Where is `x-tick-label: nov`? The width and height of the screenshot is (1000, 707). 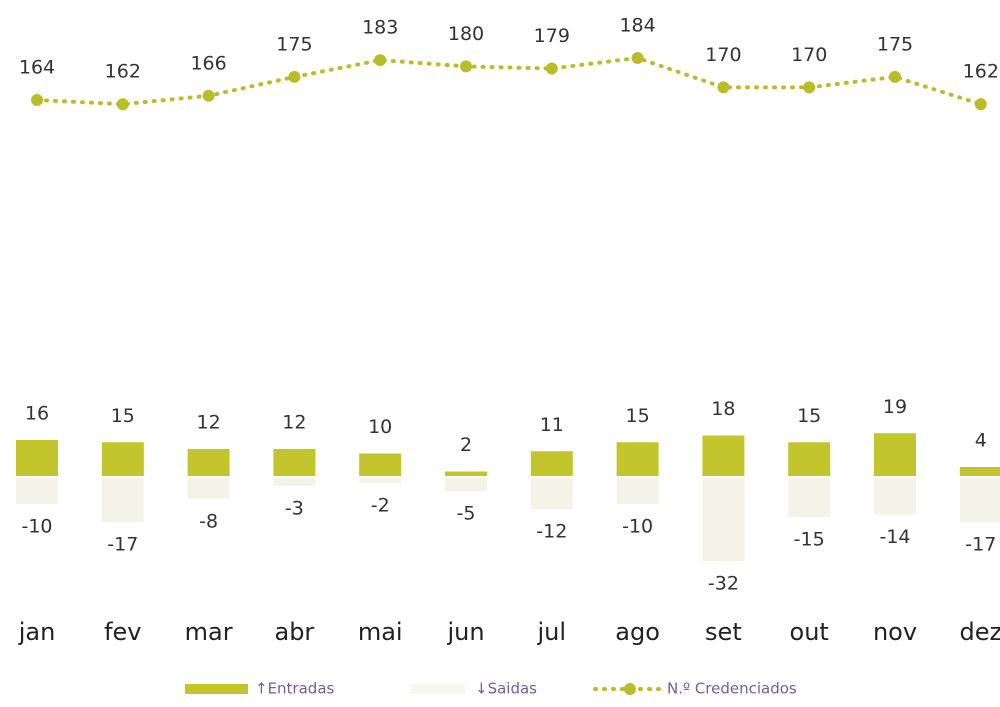
x-tick-label: nov is located at coordinates (895, 632).